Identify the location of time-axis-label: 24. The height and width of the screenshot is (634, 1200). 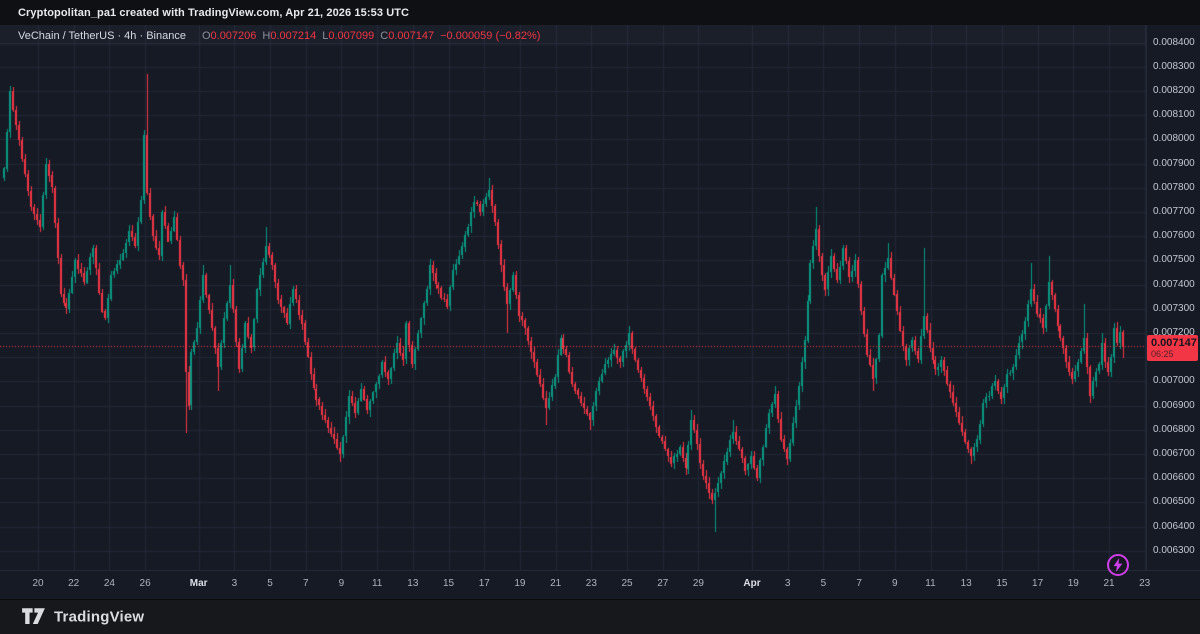
(109, 583).